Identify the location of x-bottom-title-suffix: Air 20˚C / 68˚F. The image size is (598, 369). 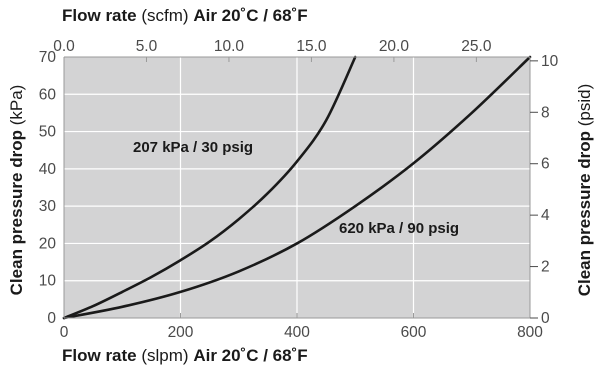
(250, 355).